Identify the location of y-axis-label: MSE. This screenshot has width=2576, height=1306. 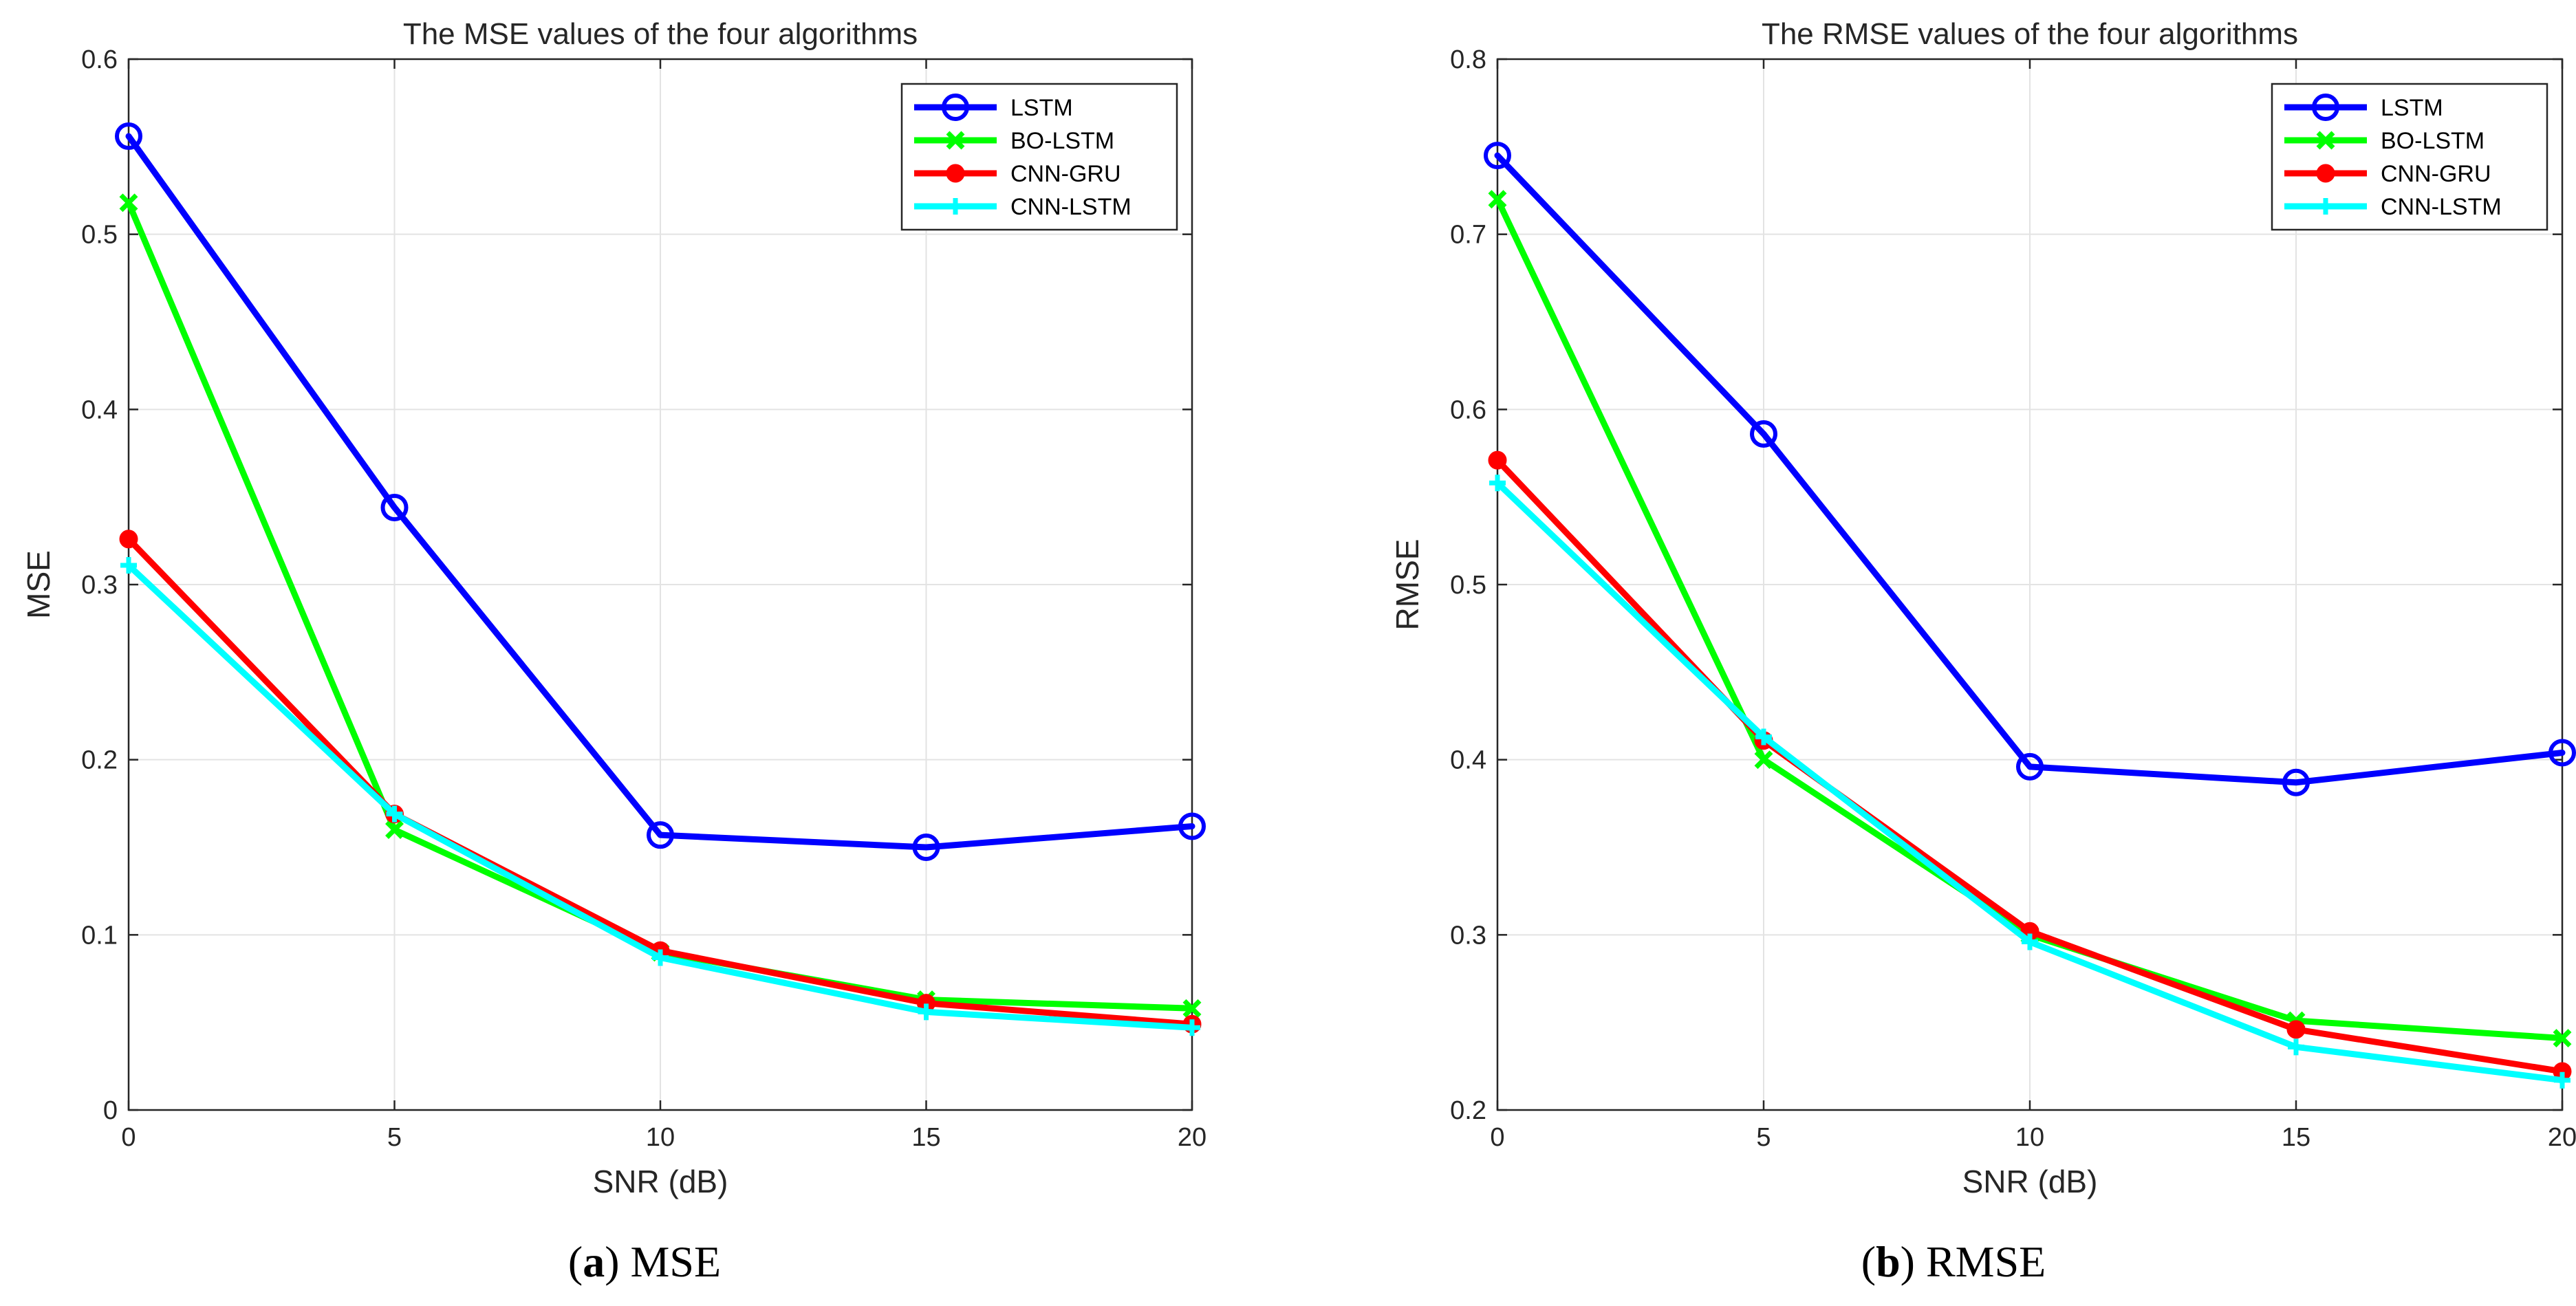
(38, 584).